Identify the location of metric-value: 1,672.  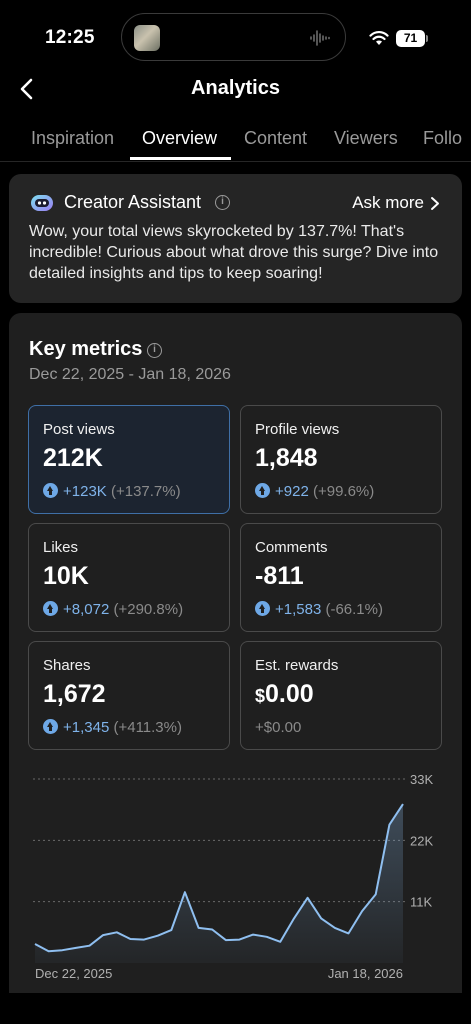
(74, 694).